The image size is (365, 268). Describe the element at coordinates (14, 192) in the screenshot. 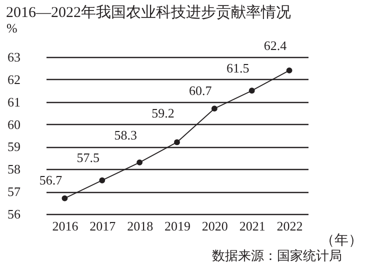

I see `y-tick-label: 57` at that location.